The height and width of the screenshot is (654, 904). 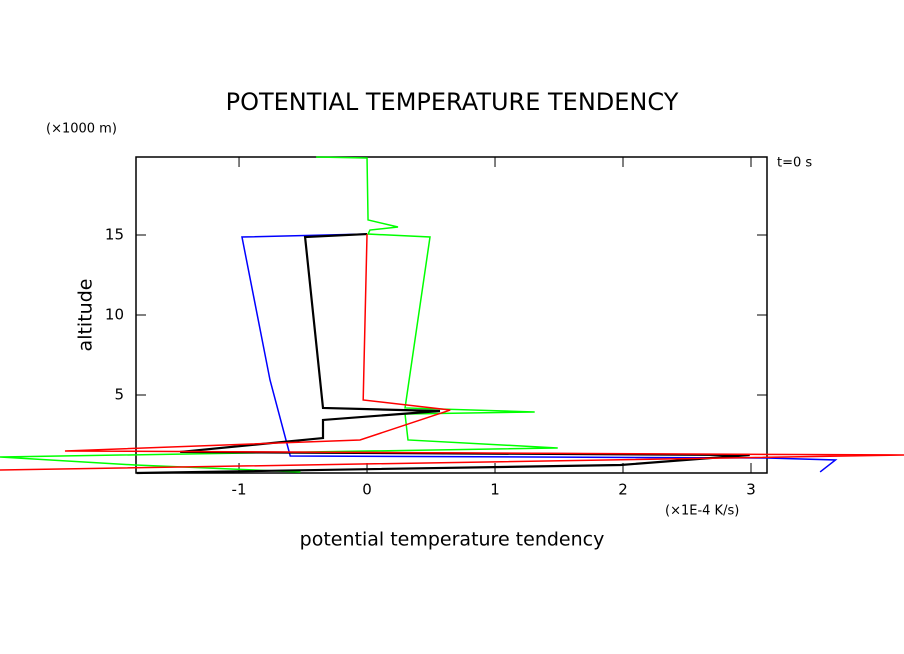 What do you see at coordinates (119, 395) in the screenshot?
I see `y-tick-label: 5` at bounding box center [119, 395].